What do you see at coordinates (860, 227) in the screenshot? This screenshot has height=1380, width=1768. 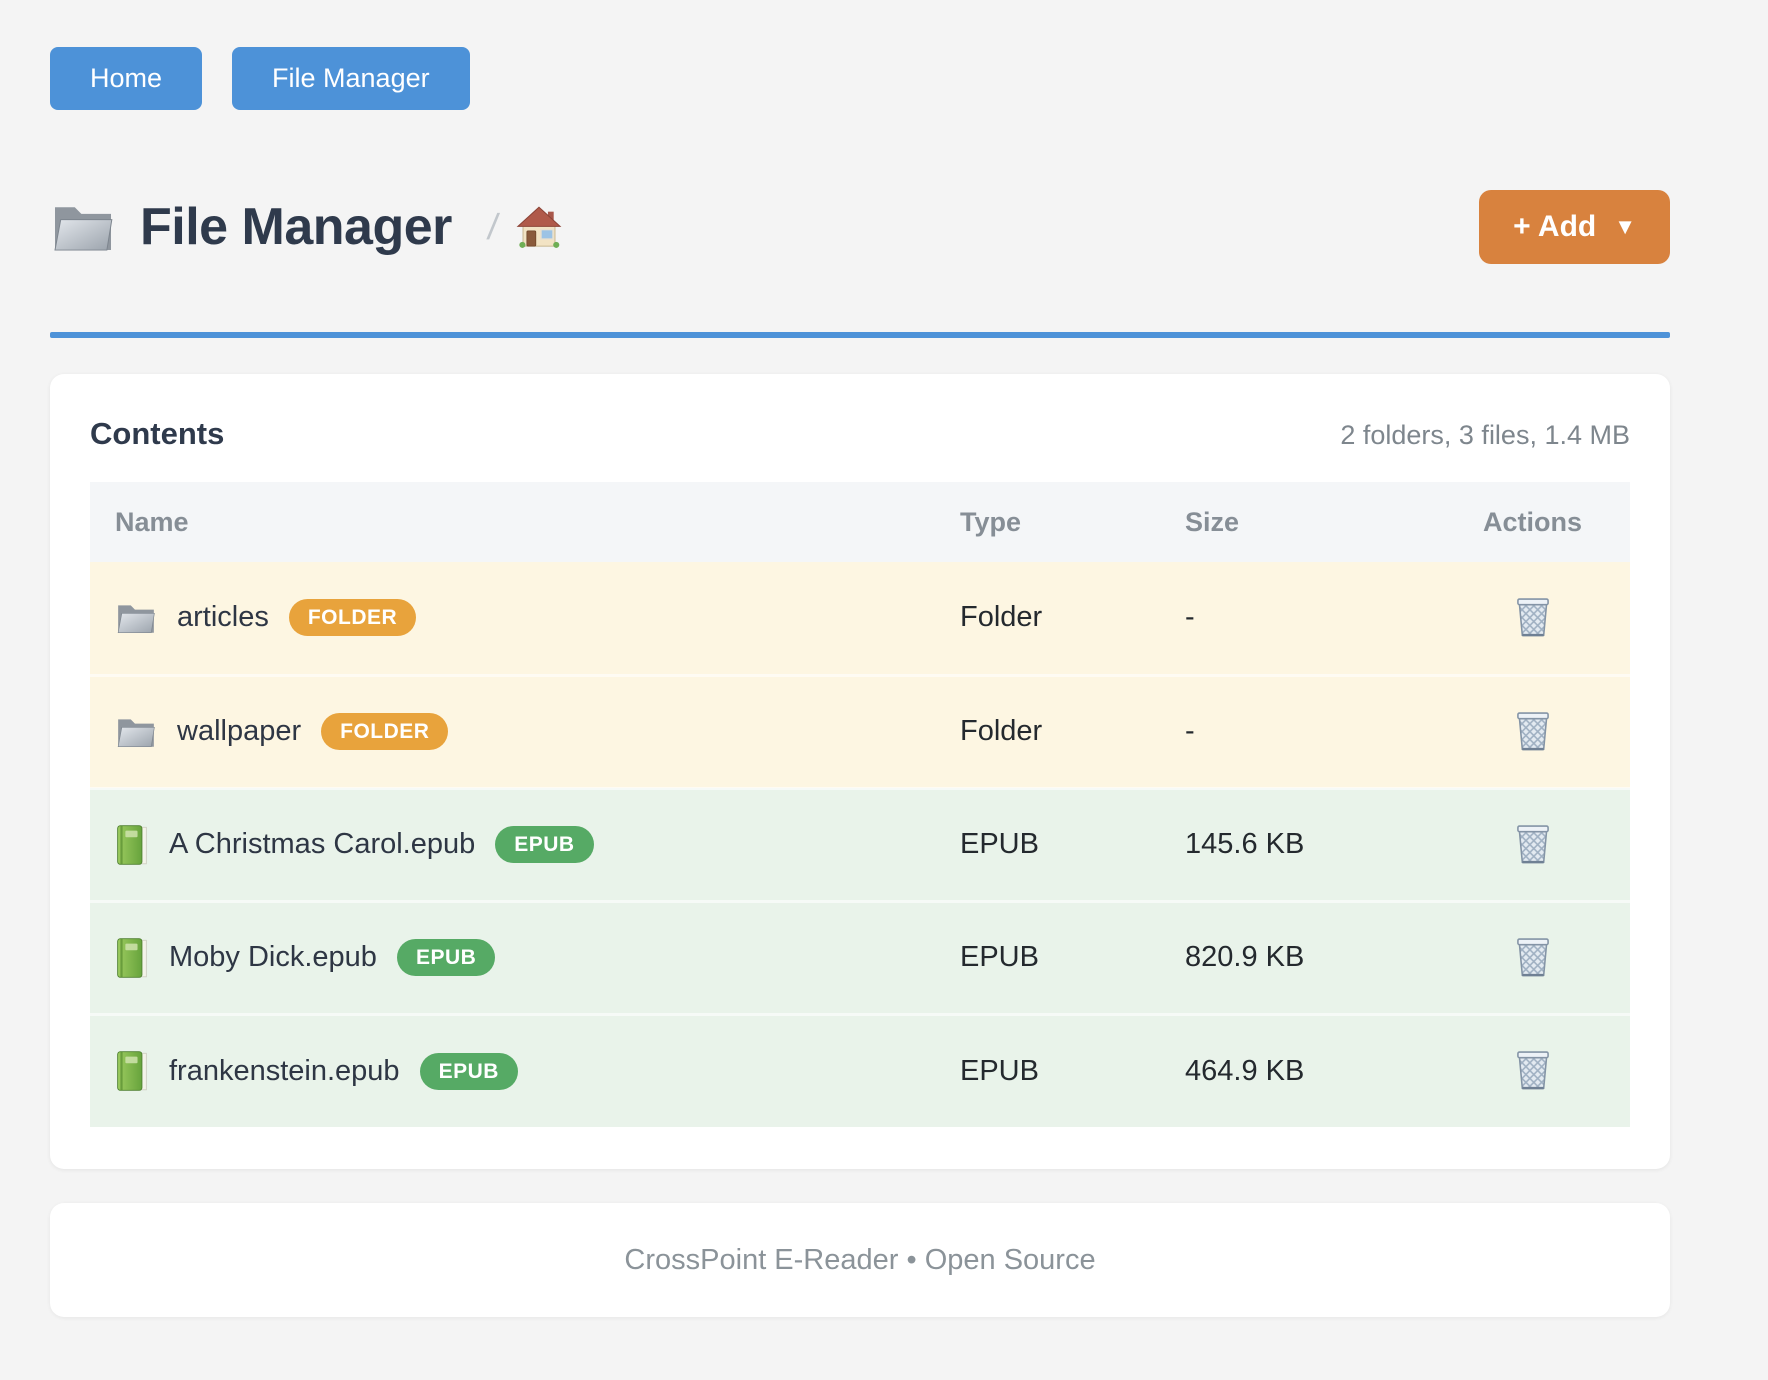 I see `page-header: File Manager / + Add ▼` at bounding box center [860, 227].